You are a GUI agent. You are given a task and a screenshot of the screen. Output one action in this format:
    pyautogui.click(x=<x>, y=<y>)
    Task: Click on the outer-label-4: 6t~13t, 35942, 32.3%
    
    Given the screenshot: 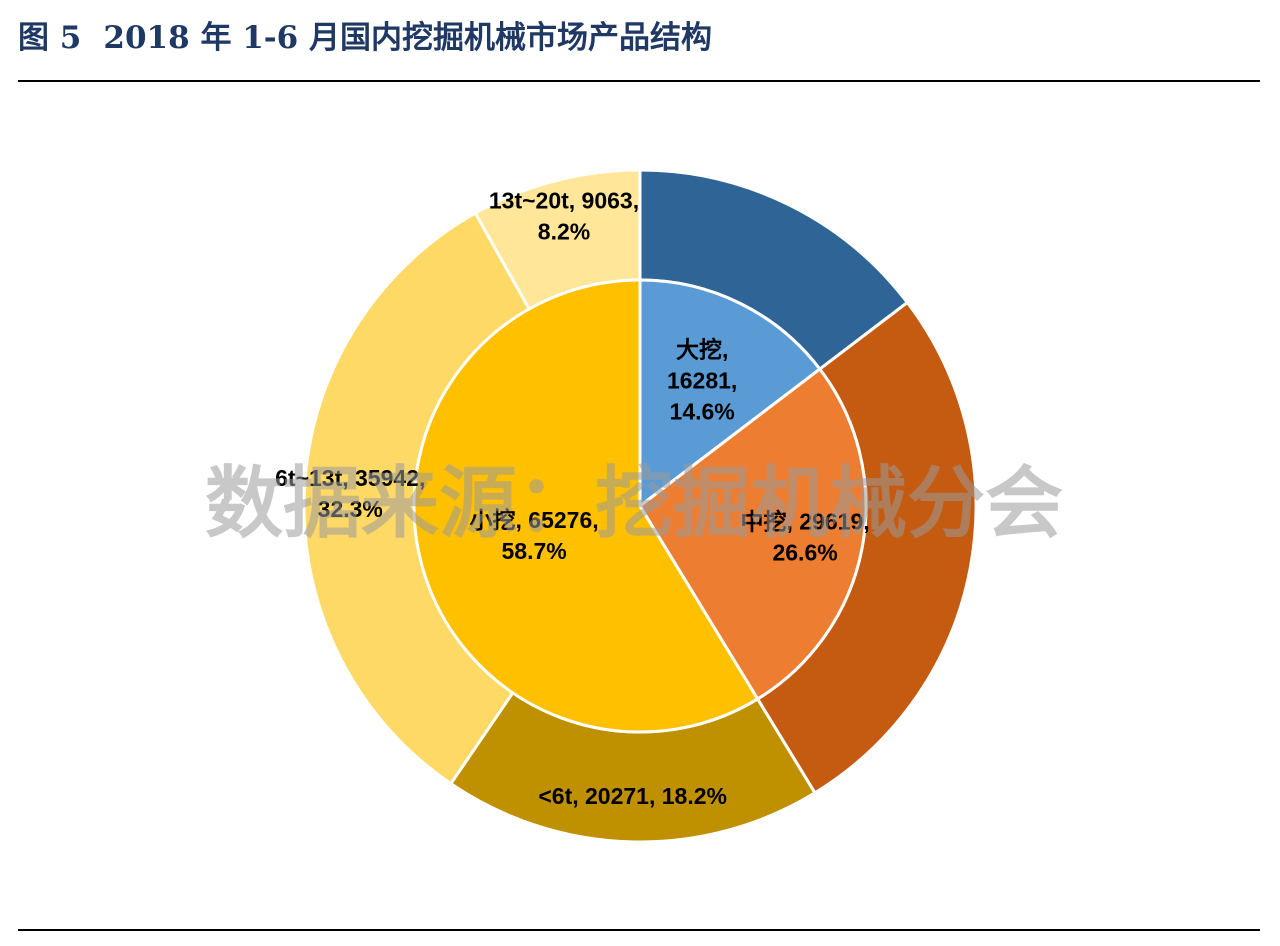 What is the action you would take?
    pyautogui.click(x=350, y=493)
    